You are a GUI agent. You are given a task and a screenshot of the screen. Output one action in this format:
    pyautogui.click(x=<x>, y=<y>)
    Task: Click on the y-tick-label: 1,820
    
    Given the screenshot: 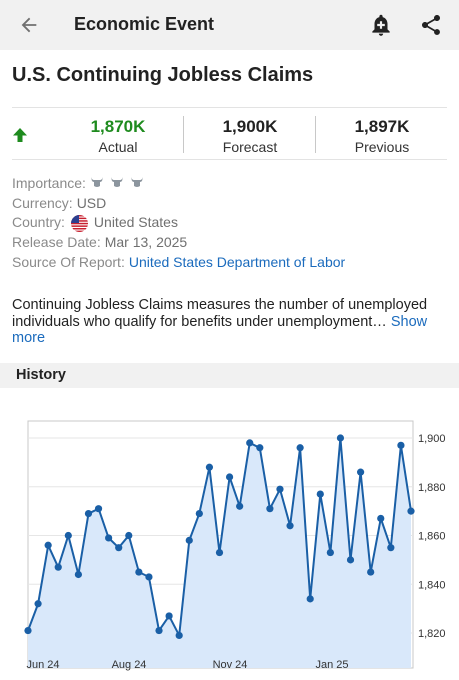 What is the action you would take?
    pyautogui.click(x=432, y=634)
    